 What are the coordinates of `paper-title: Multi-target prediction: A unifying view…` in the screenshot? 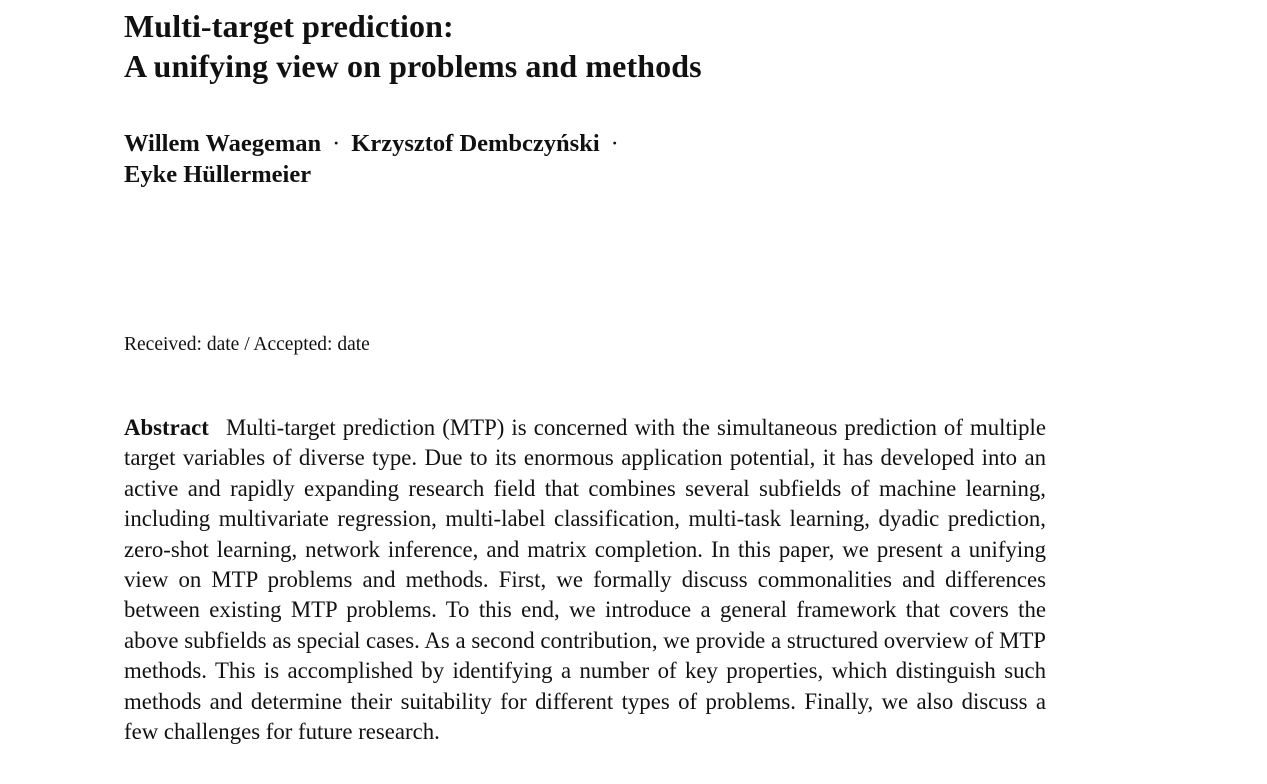 It's located at (413, 46).